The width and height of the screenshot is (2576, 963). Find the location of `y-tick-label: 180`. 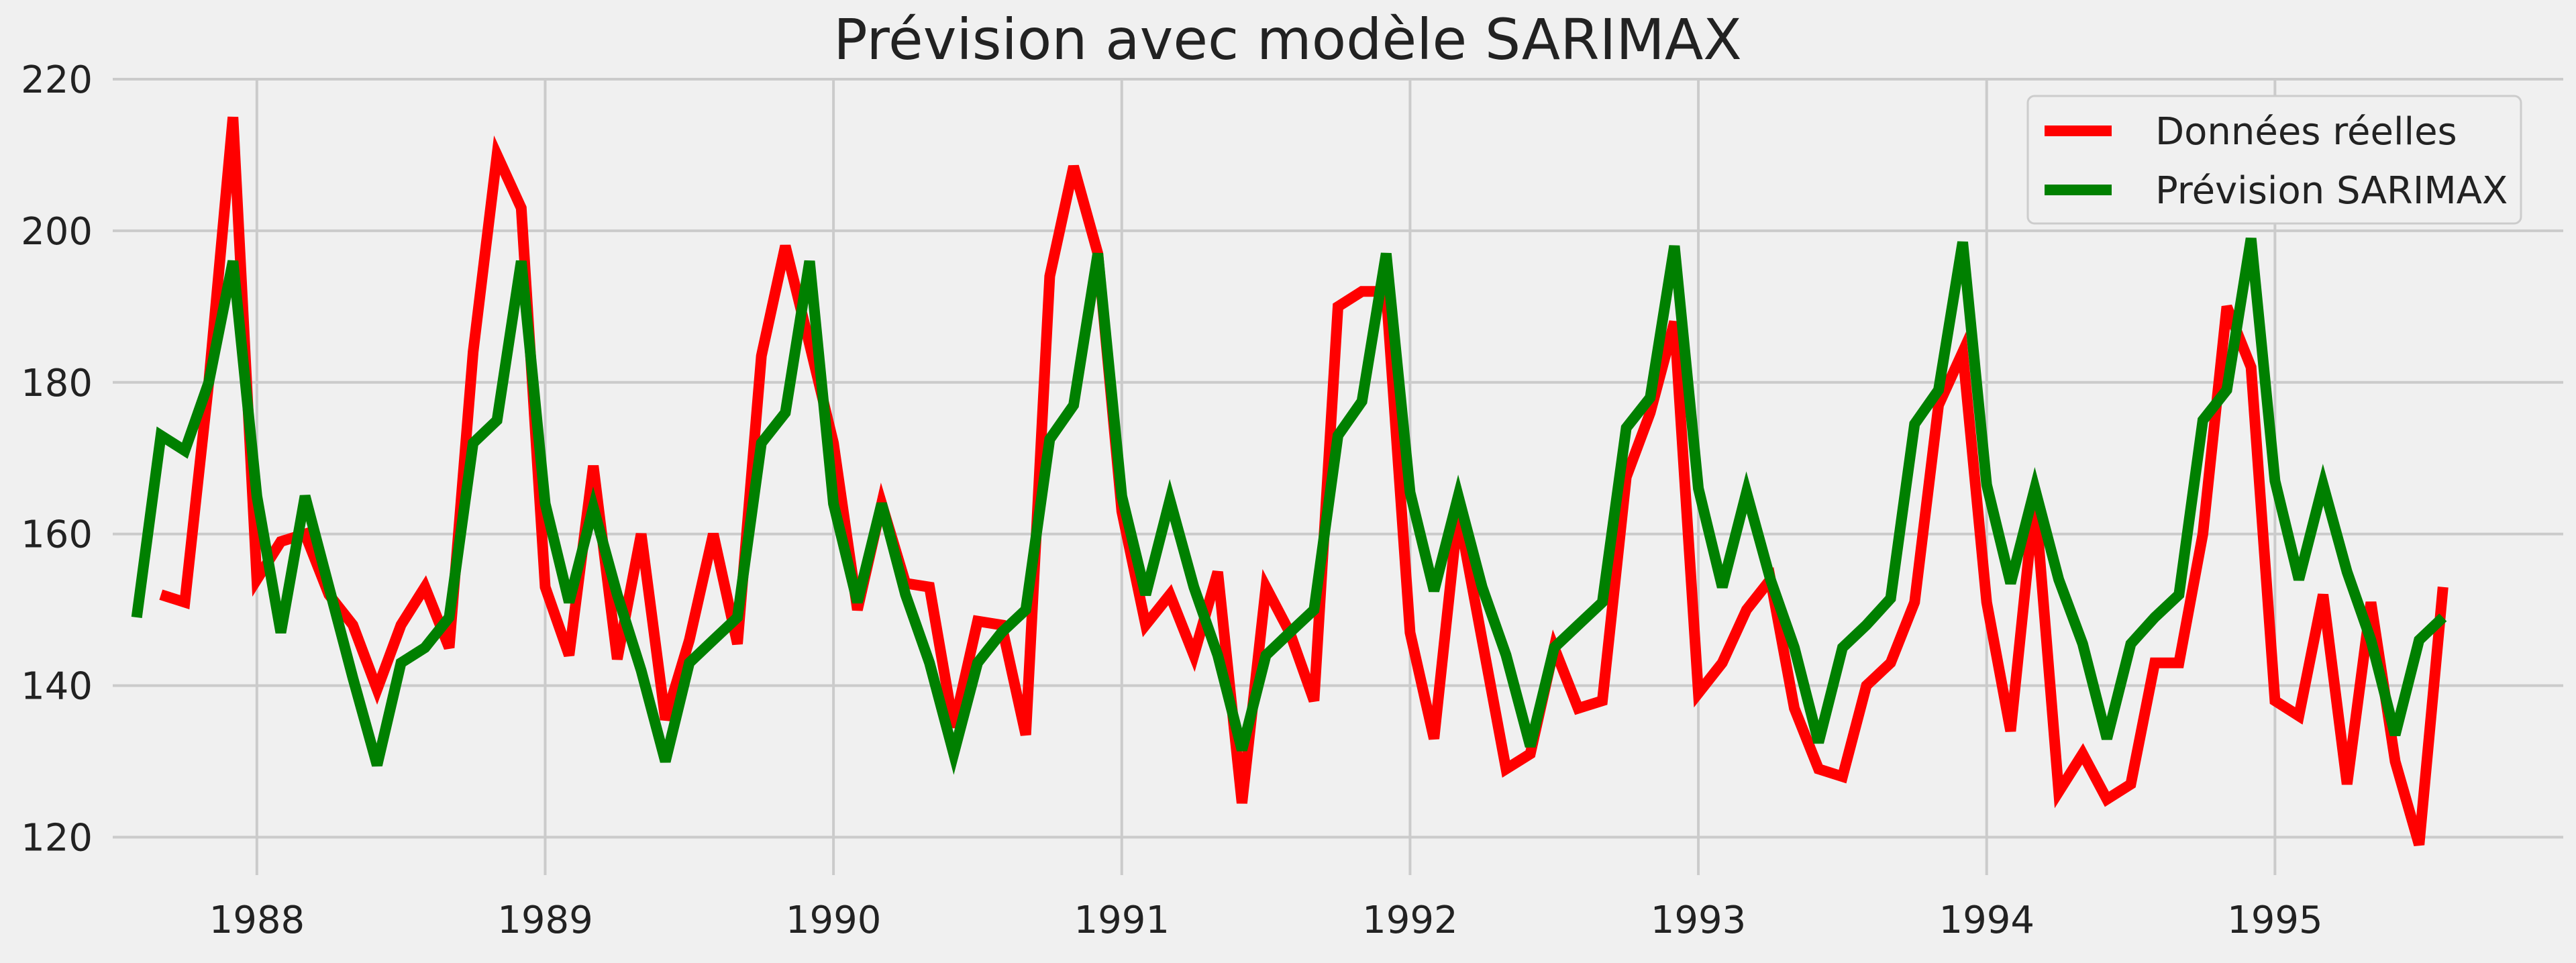

y-tick-label: 180 is located at coordinates (57, 383).